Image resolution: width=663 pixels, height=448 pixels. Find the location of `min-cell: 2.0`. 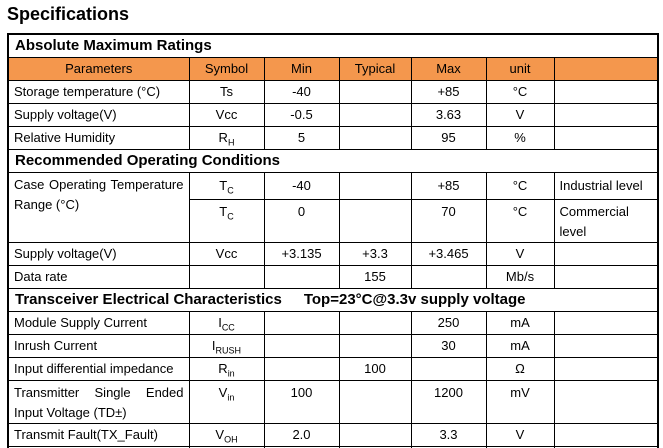

min-cell: 2.0 is located at coordinates (301, 435).